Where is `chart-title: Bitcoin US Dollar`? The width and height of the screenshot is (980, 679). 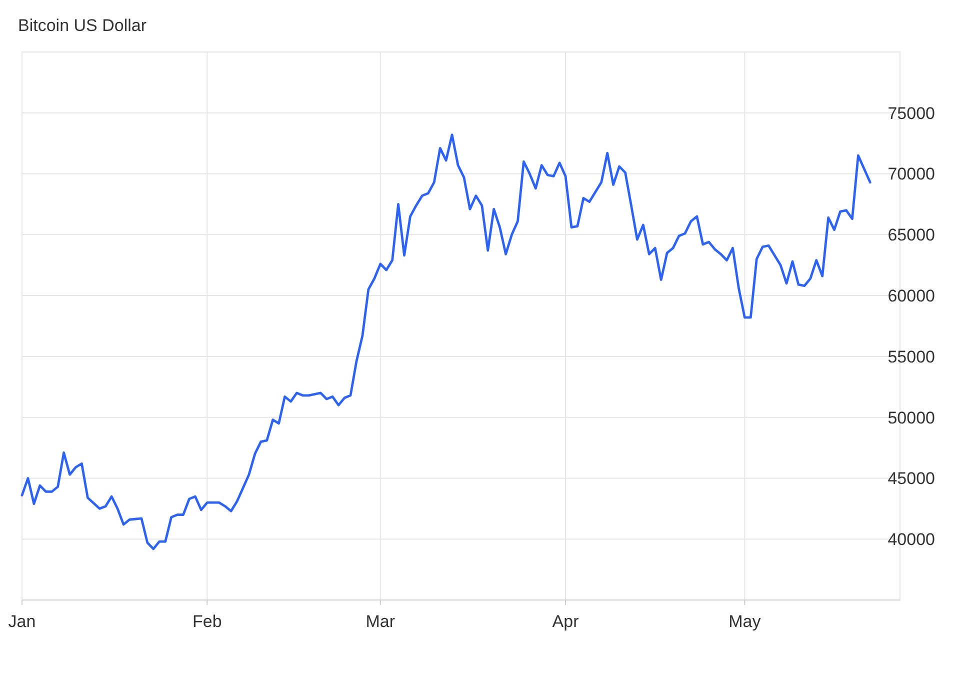
chart-title: Bitcoin US Dollar is located at coordinates (82, 25).